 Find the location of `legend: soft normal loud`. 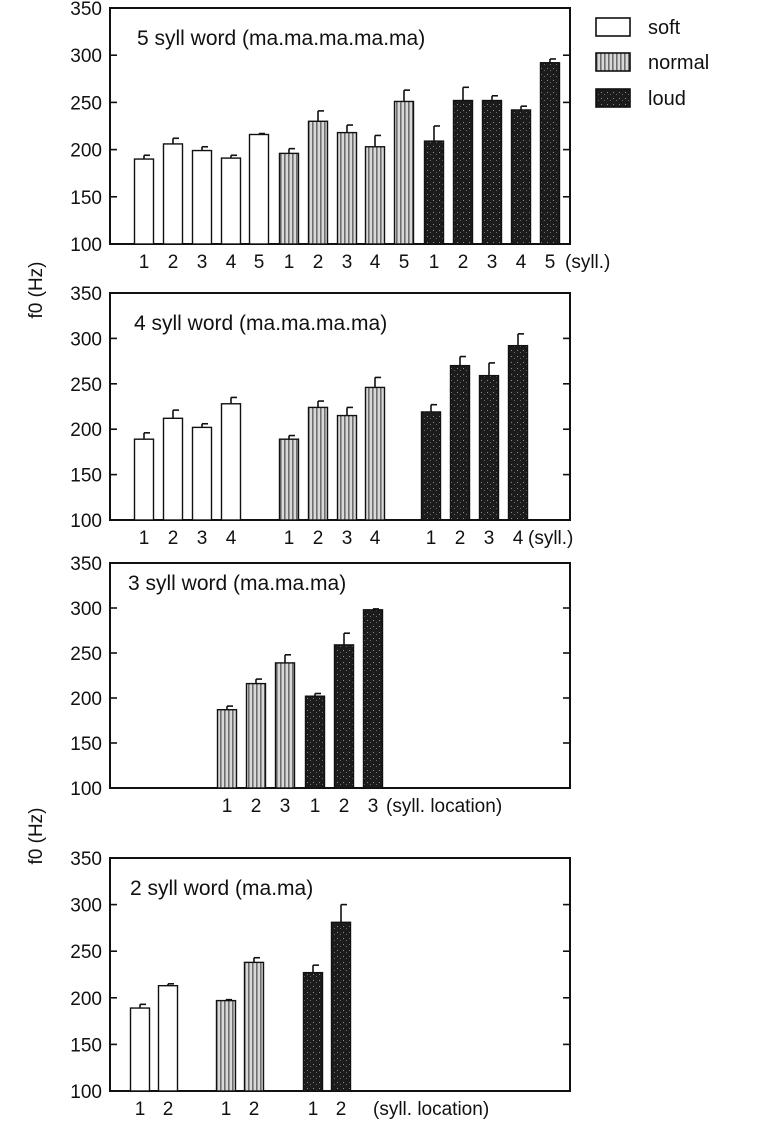

legend: soft normal loud is located at coordinates (652, 63).